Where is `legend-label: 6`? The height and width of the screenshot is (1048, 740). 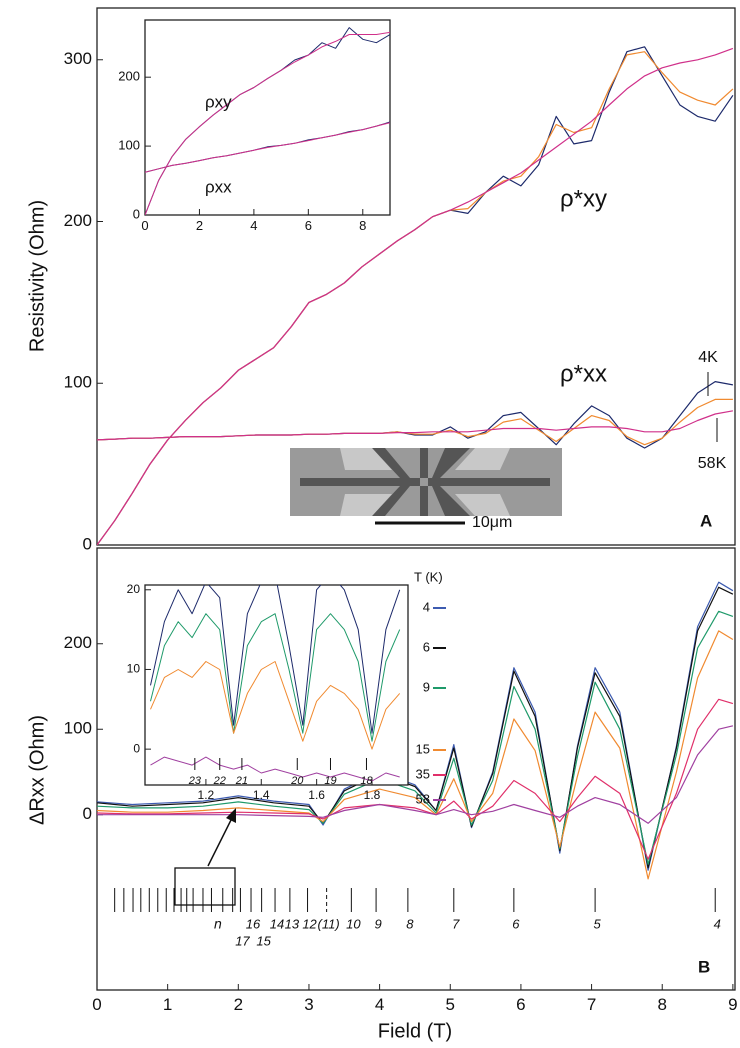
legend-label: 6 is located at coordinates (426, 646).